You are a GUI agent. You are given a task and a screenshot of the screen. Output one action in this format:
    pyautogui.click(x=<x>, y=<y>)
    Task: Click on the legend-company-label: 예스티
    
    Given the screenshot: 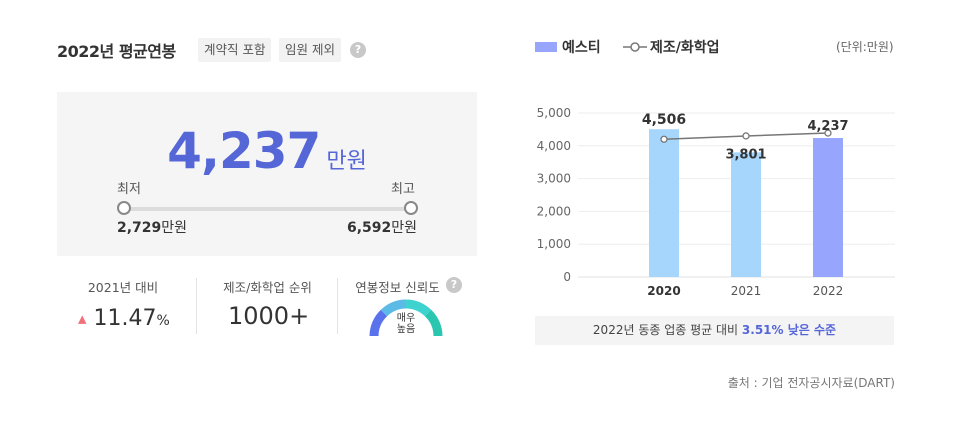 What is the action you would take?
    pyautogui.click(x=581, y=48)
    